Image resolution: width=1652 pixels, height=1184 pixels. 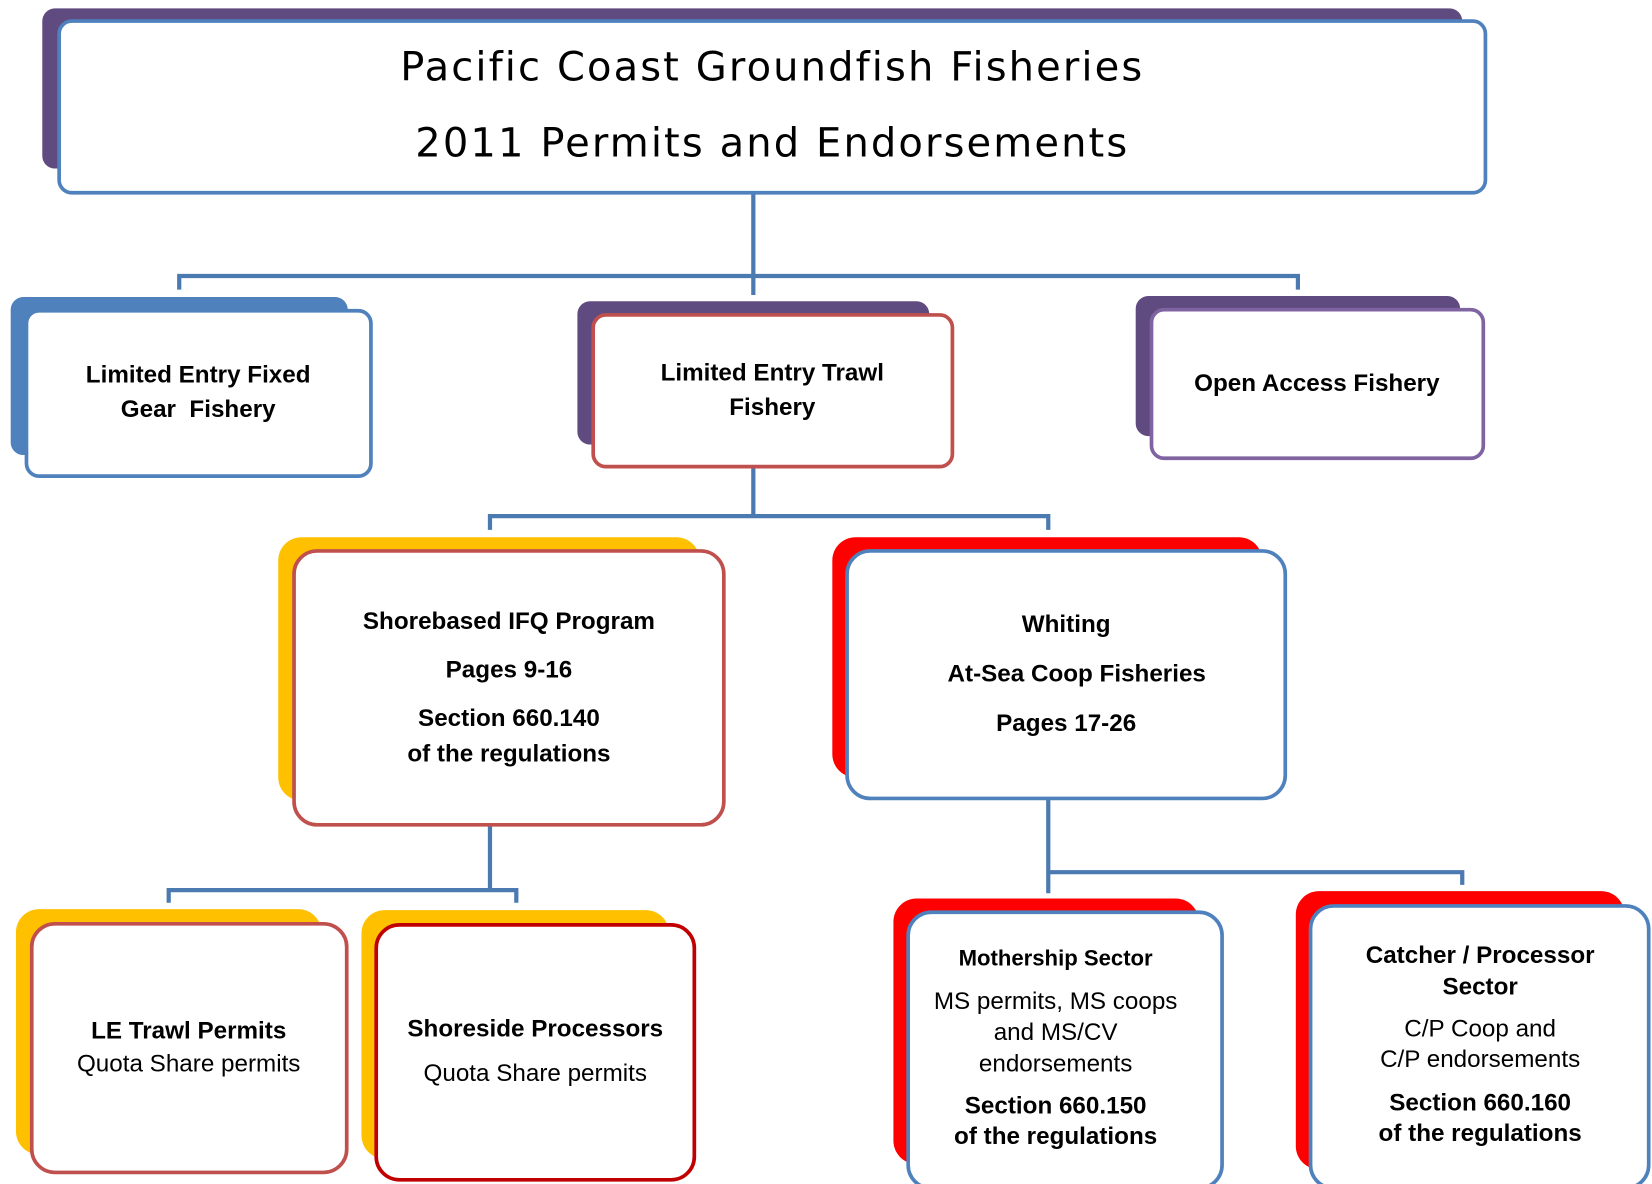 What do you see at coordinates (1056, 1105) in the screenshot?
I see `node-label: Section 660.150` at bounding box center [1056, 1105].